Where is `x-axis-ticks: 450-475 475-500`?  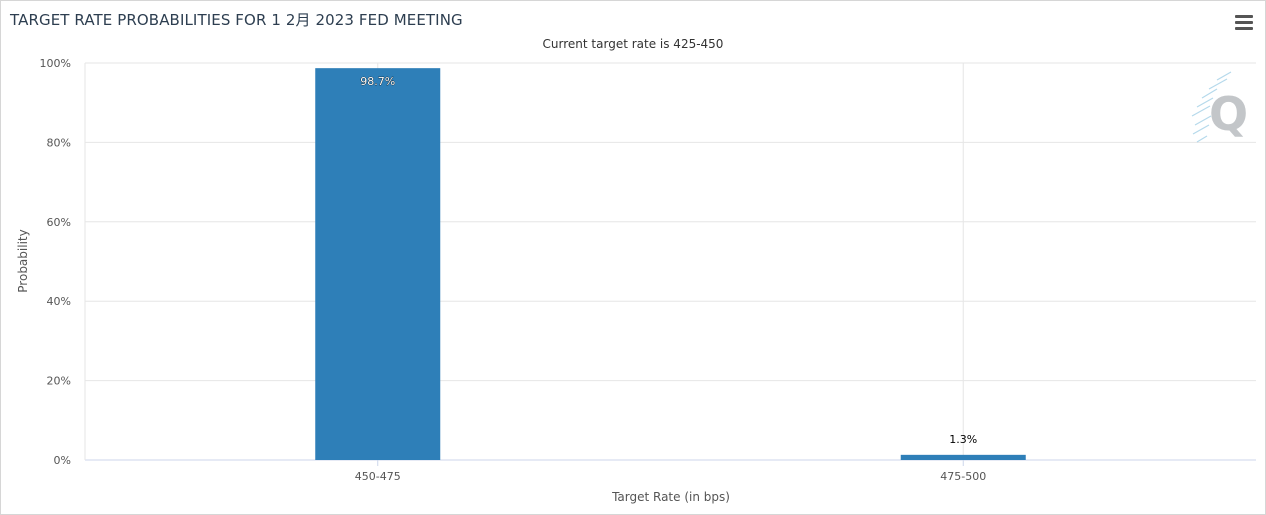 x-axis-ticks: 450-475 475-500 is located at coordinates (670, 471).